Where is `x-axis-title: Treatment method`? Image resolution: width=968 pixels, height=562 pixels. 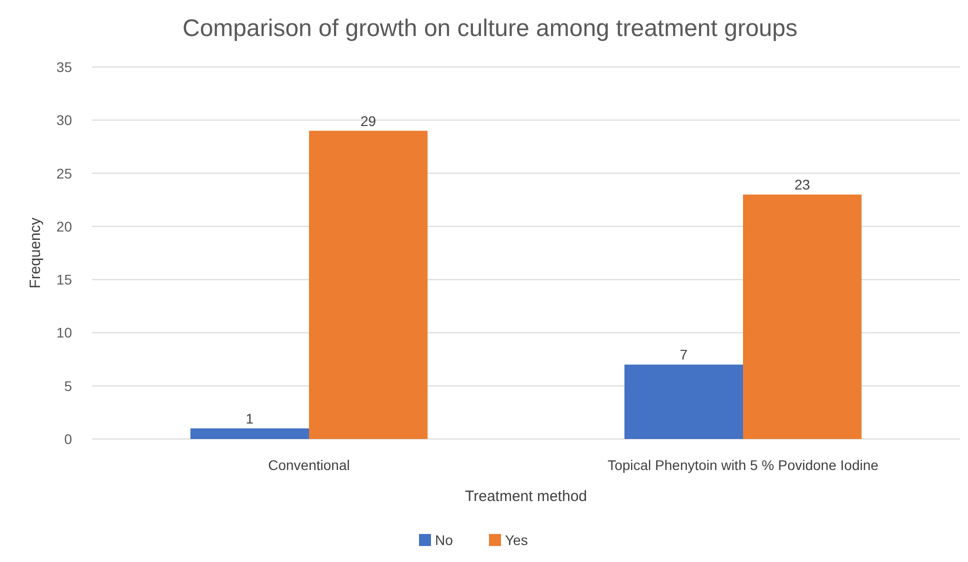
x-axis-title: Treatment method is located at coordinates (526, 496).